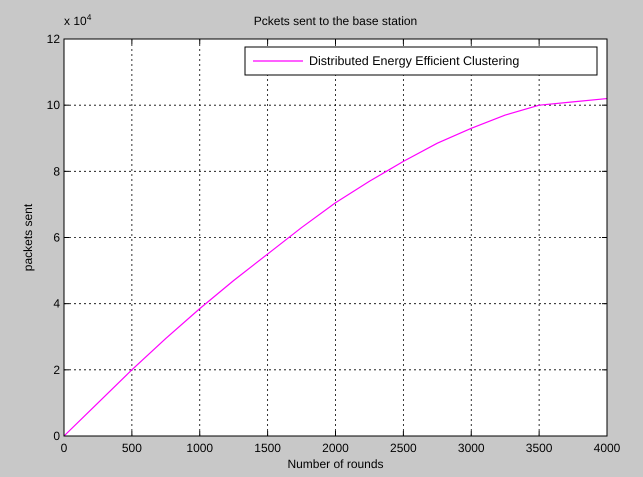 Image resolution: width=643 pixels, height=477 pixels. I want to click on x-tick-label: 500, so click(132, 448).